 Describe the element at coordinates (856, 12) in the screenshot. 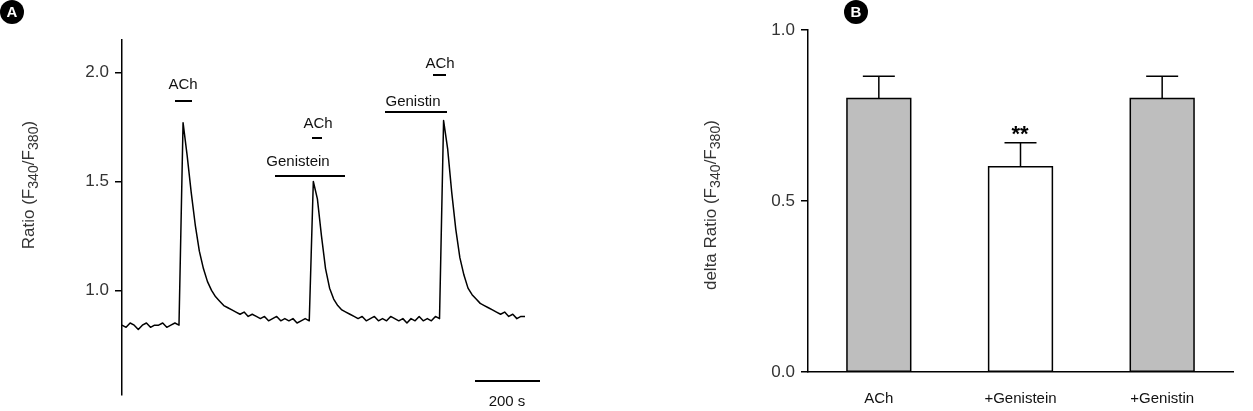

I see `letter-badge: B` at that location.